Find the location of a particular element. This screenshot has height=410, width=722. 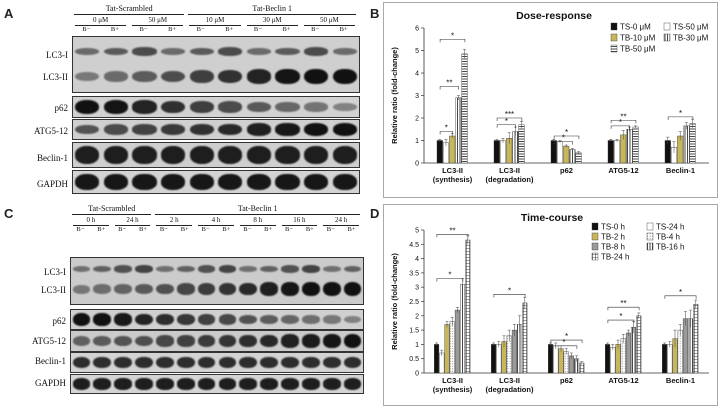

legend-label: TB-16 h is located at coordinates (670, 247).